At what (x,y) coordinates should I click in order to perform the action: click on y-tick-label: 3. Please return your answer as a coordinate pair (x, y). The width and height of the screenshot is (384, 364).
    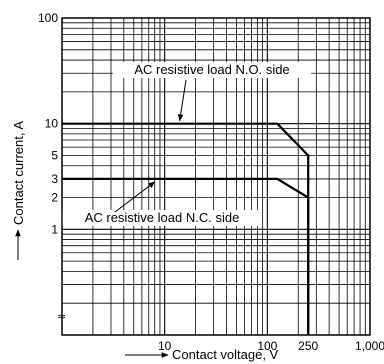
    Looking at the image, I should click on (54, 179).